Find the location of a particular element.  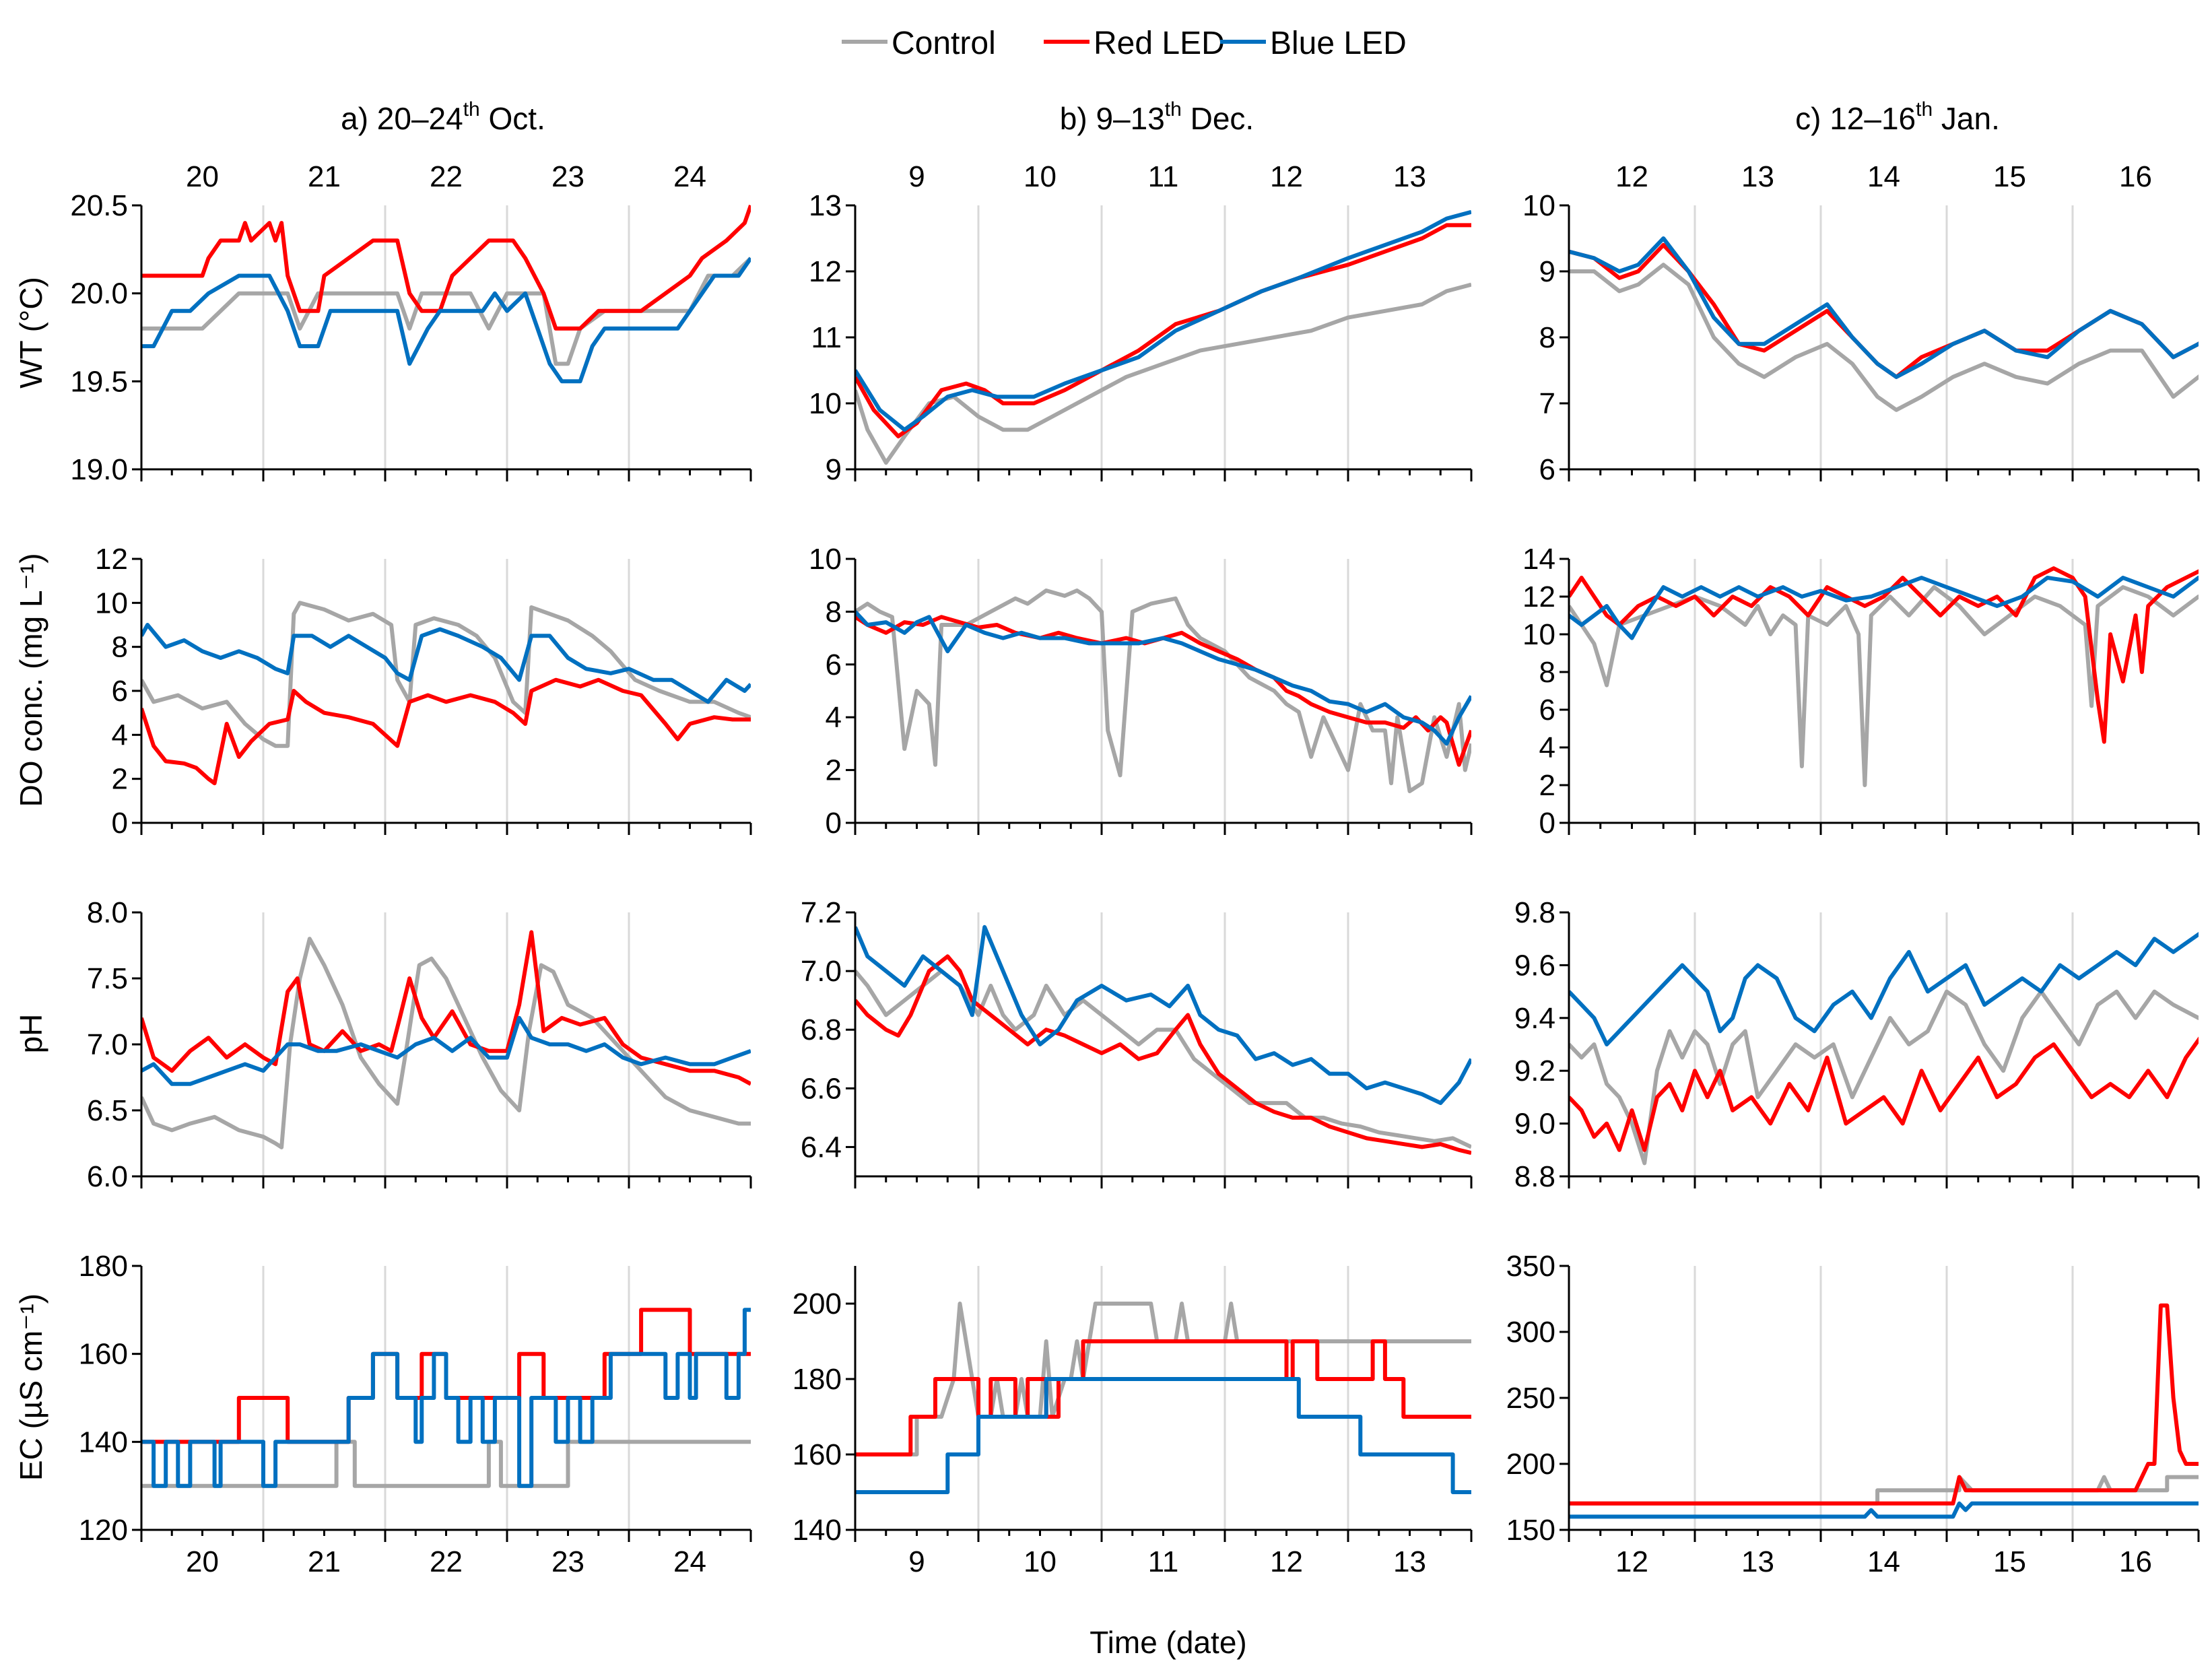

column-title-a: a) 20–24th Oct. is located at coordinates (443, 117).